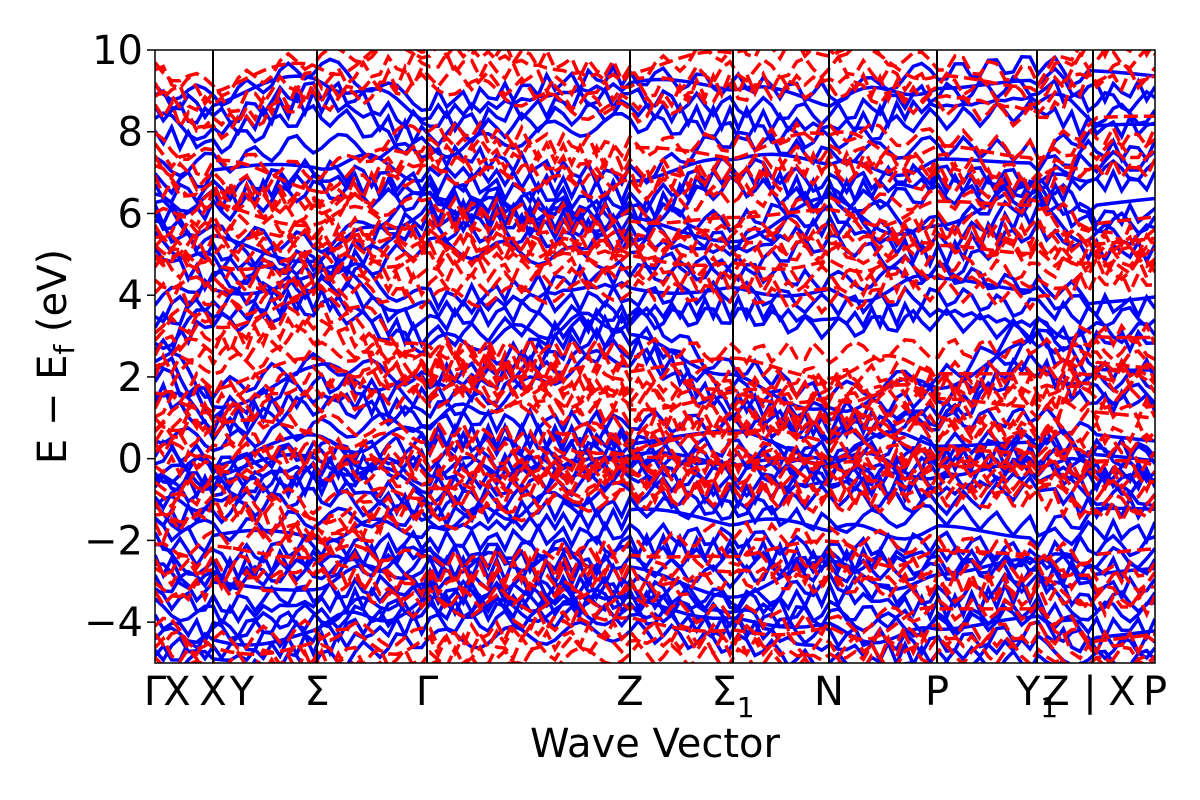 This screenshot has width=1200, height=800. What do you see at coordinates (53, 297) in the screenshot?
I see `y-axis-label-unit: (eV)` at bounding box center [53, 297].